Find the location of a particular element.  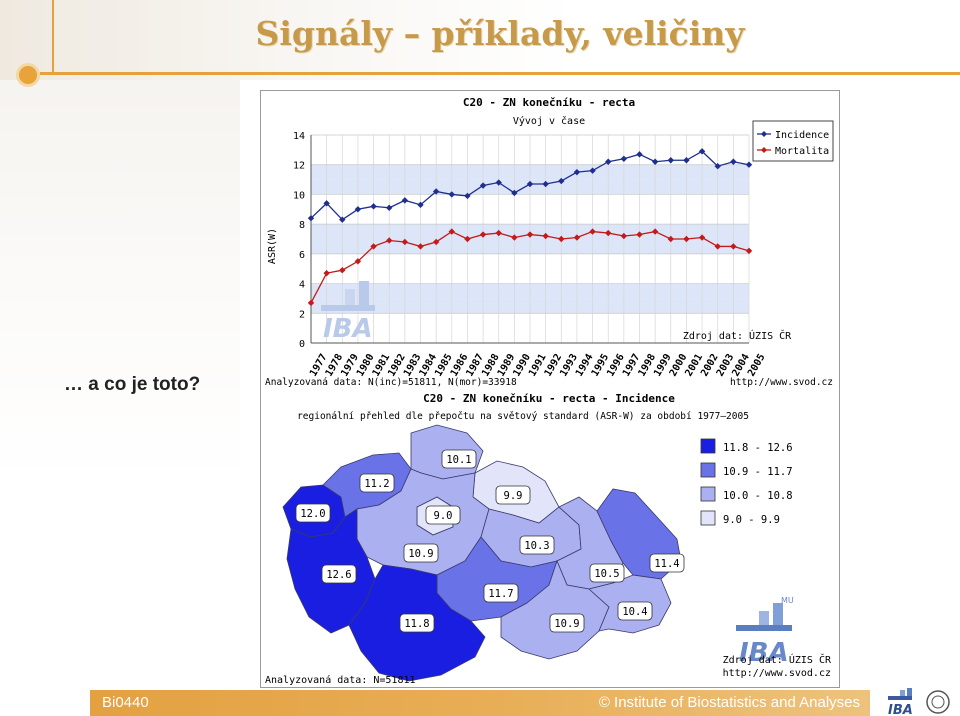

region-value-label: 10.4 is located at coordinates (634, 612).